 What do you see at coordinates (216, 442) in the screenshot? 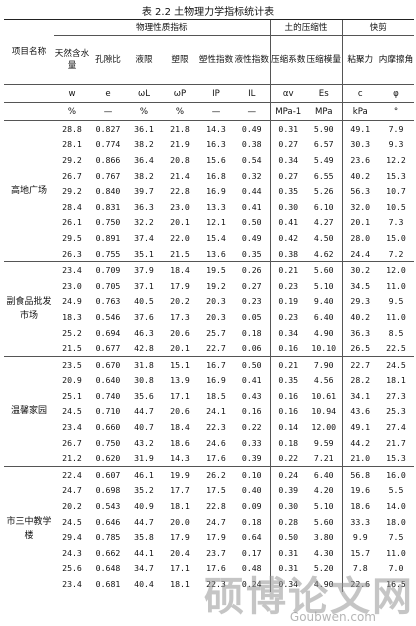
I see `data-cell: 24.6` at bounding box center [216, 442].